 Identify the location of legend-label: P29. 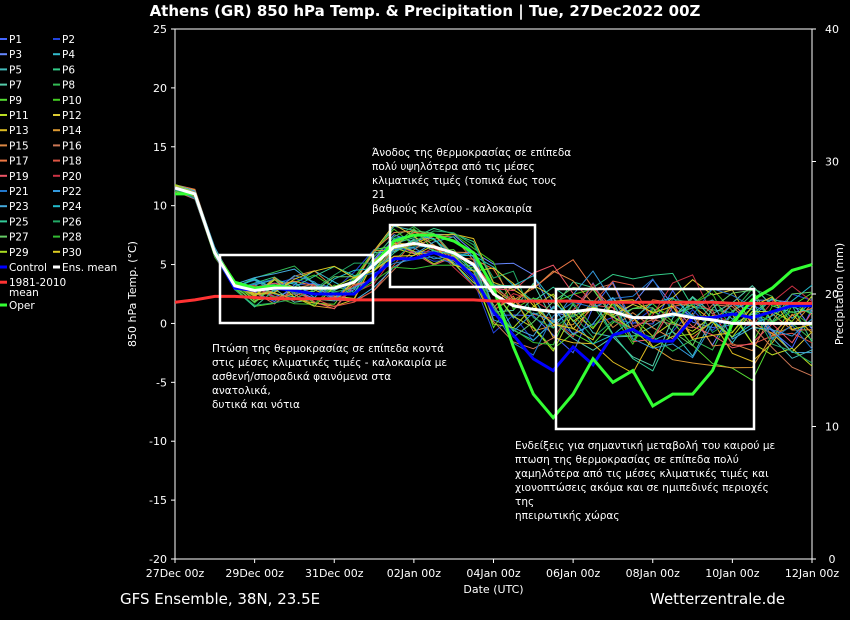
(19, 253).